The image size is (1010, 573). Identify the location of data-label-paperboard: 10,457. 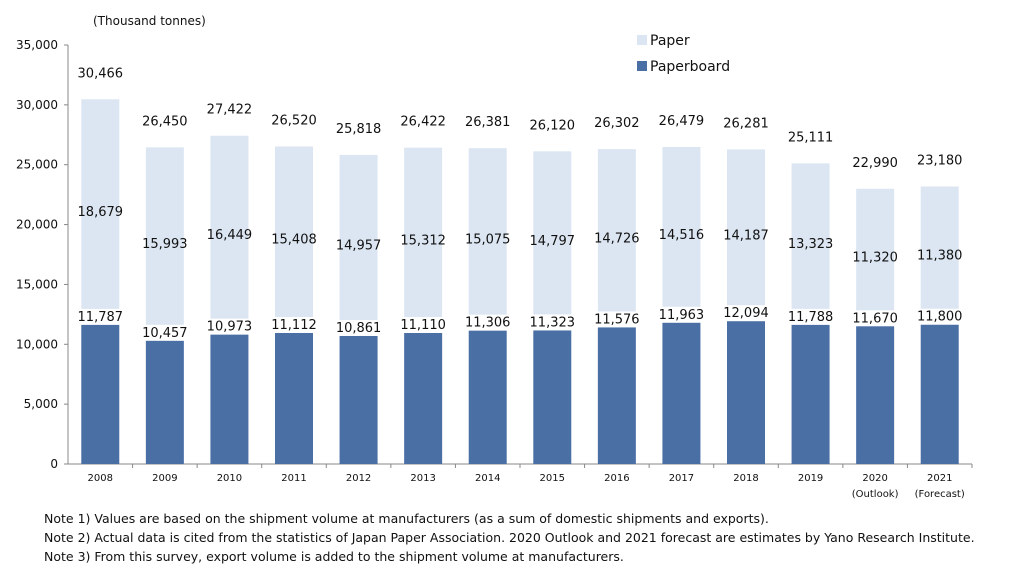
(165, 333).